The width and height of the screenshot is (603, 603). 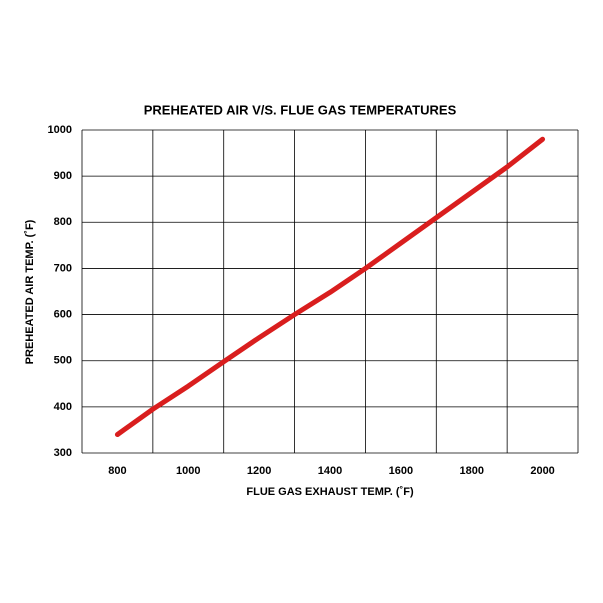 I want to click on chart-title: PREHEATED AIR V/S. FLUE GAS TEMPERATURES, so click(x=300, y=109).